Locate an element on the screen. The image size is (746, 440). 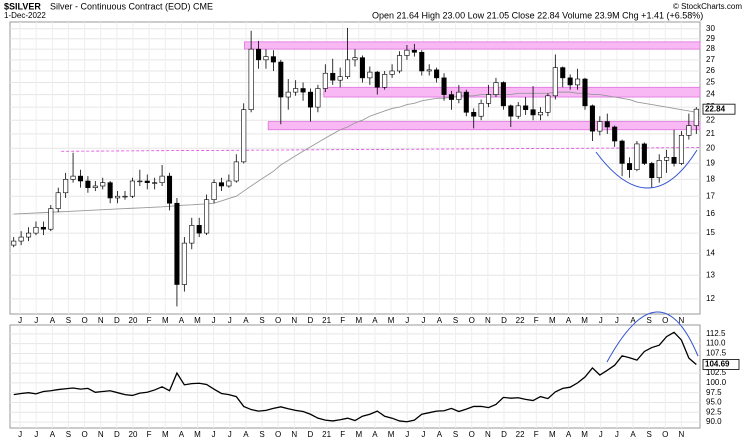
y-tick-label: 95.0 is located at coordinates (714, 402).